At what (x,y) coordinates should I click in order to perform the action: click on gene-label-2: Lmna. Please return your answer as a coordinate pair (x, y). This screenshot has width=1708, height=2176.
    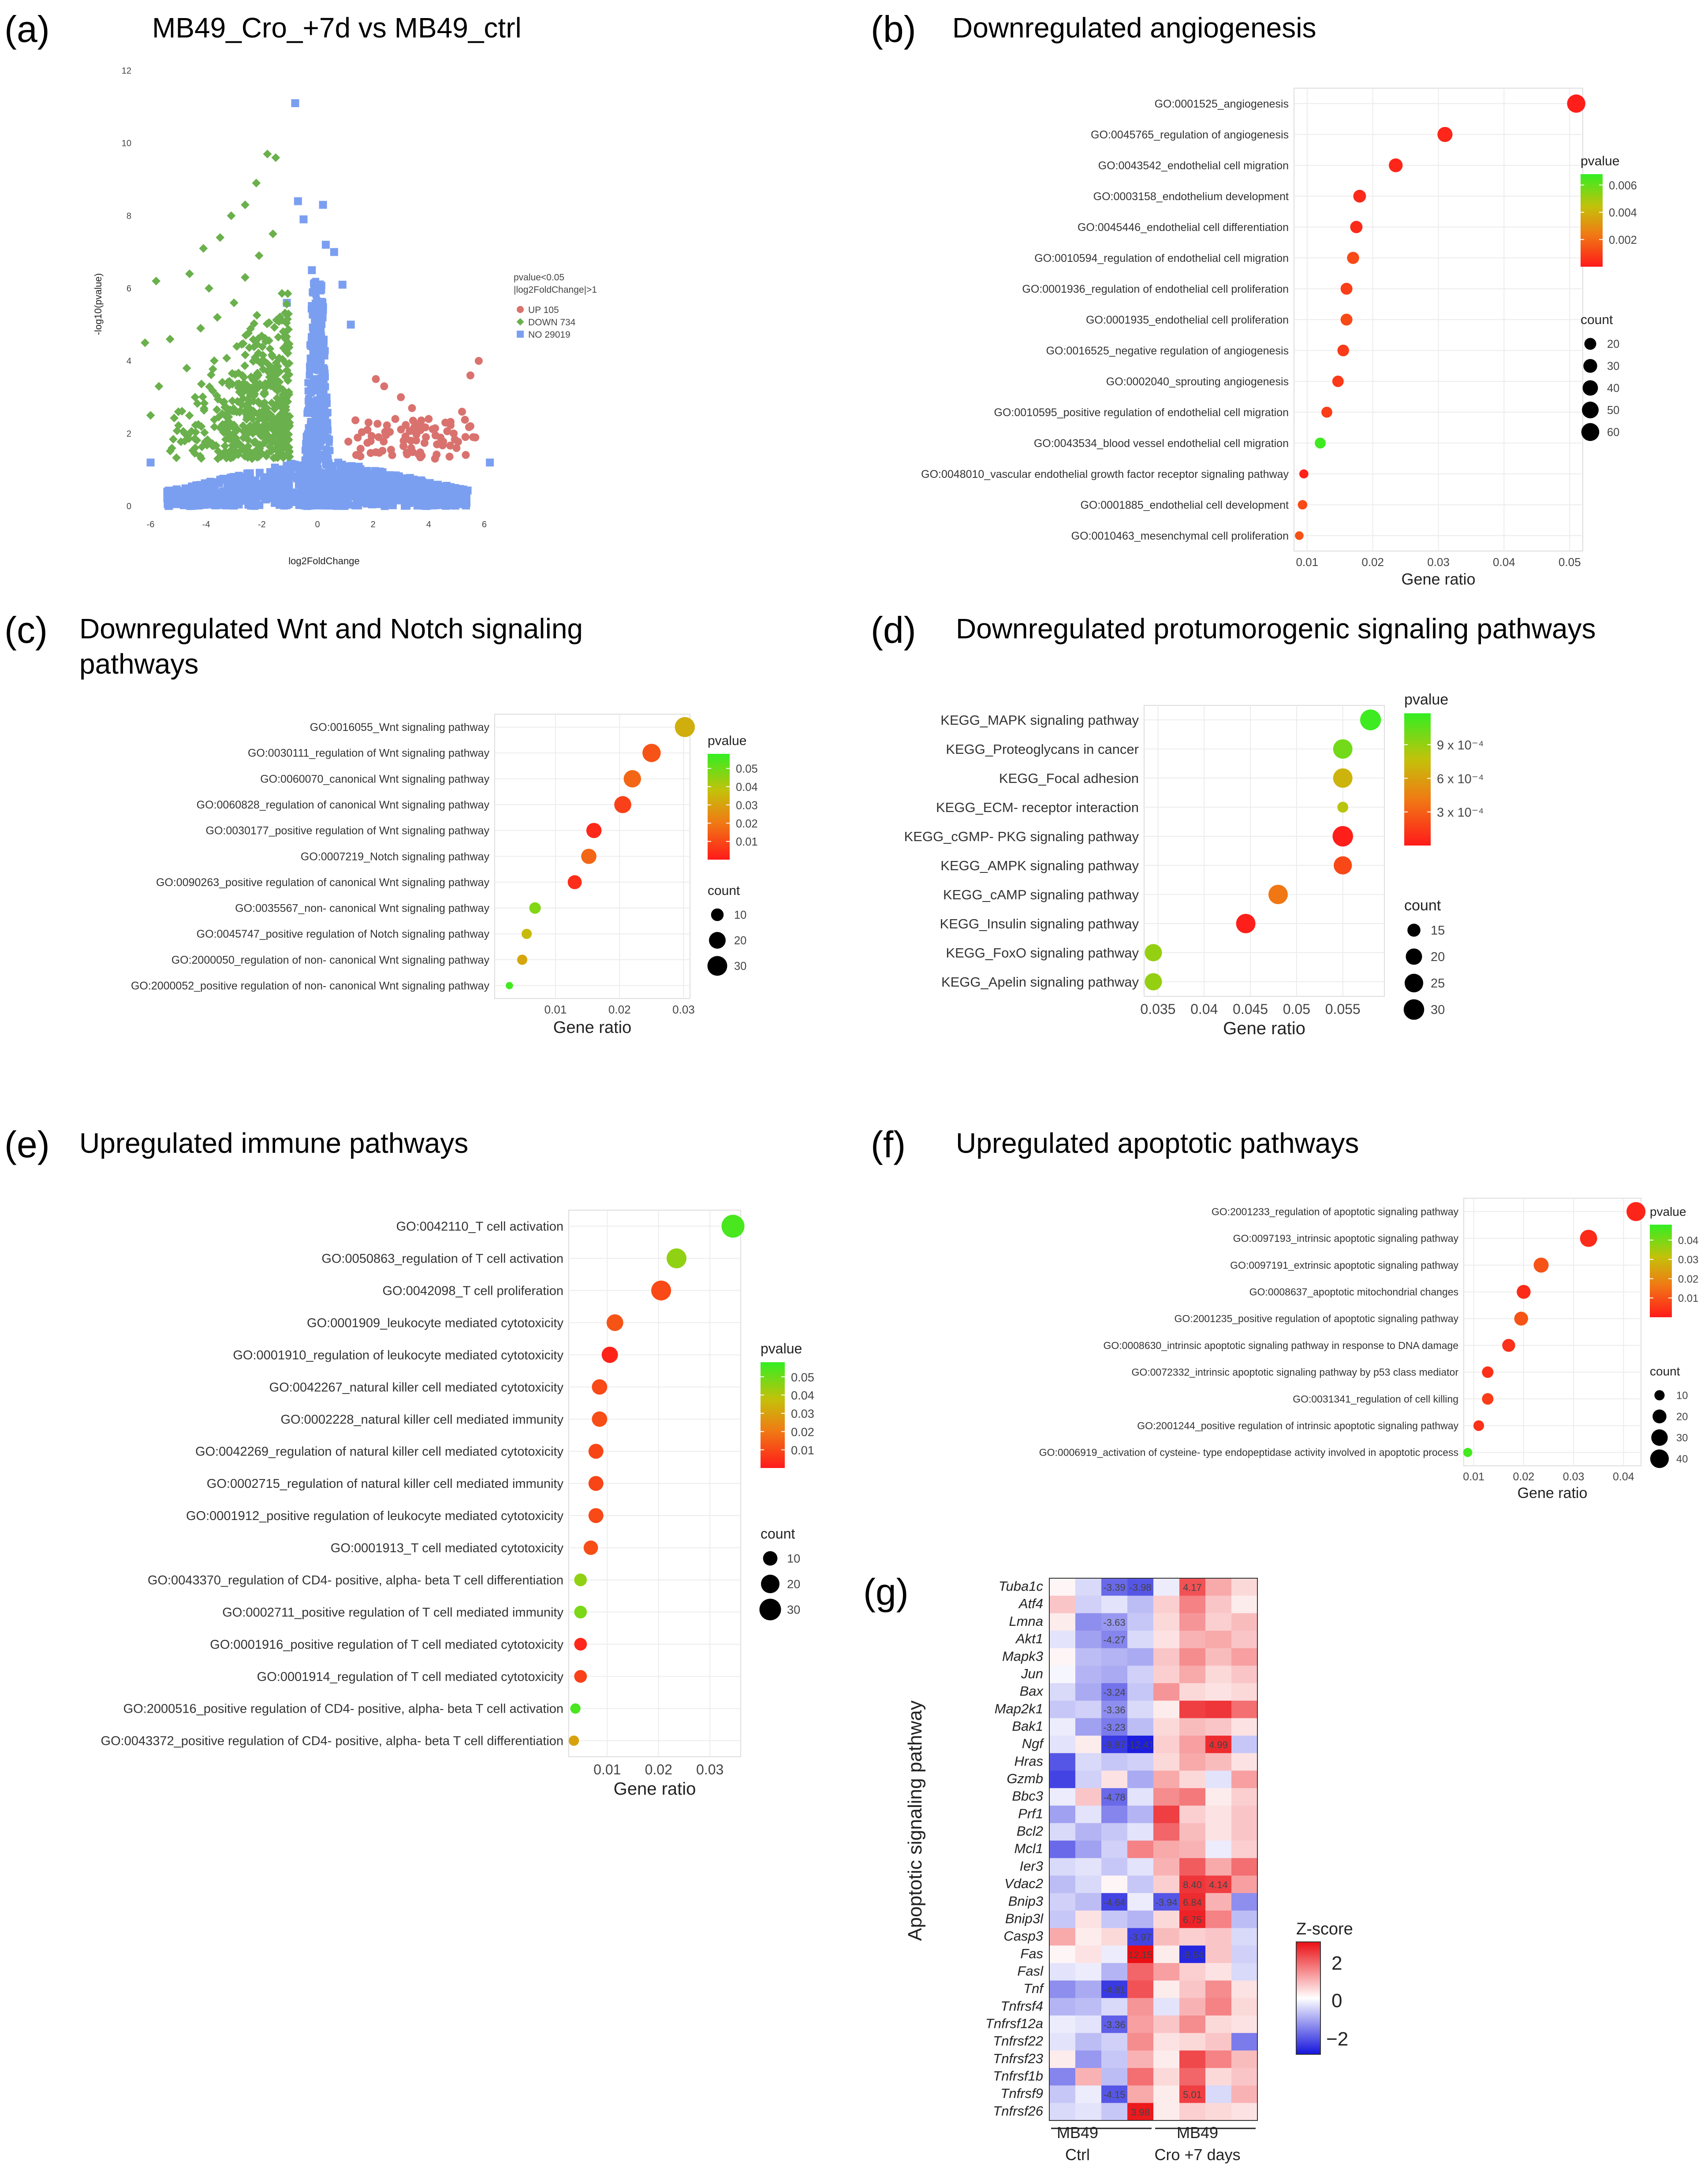
    Looking at the image, I should click on (1026, 1621).